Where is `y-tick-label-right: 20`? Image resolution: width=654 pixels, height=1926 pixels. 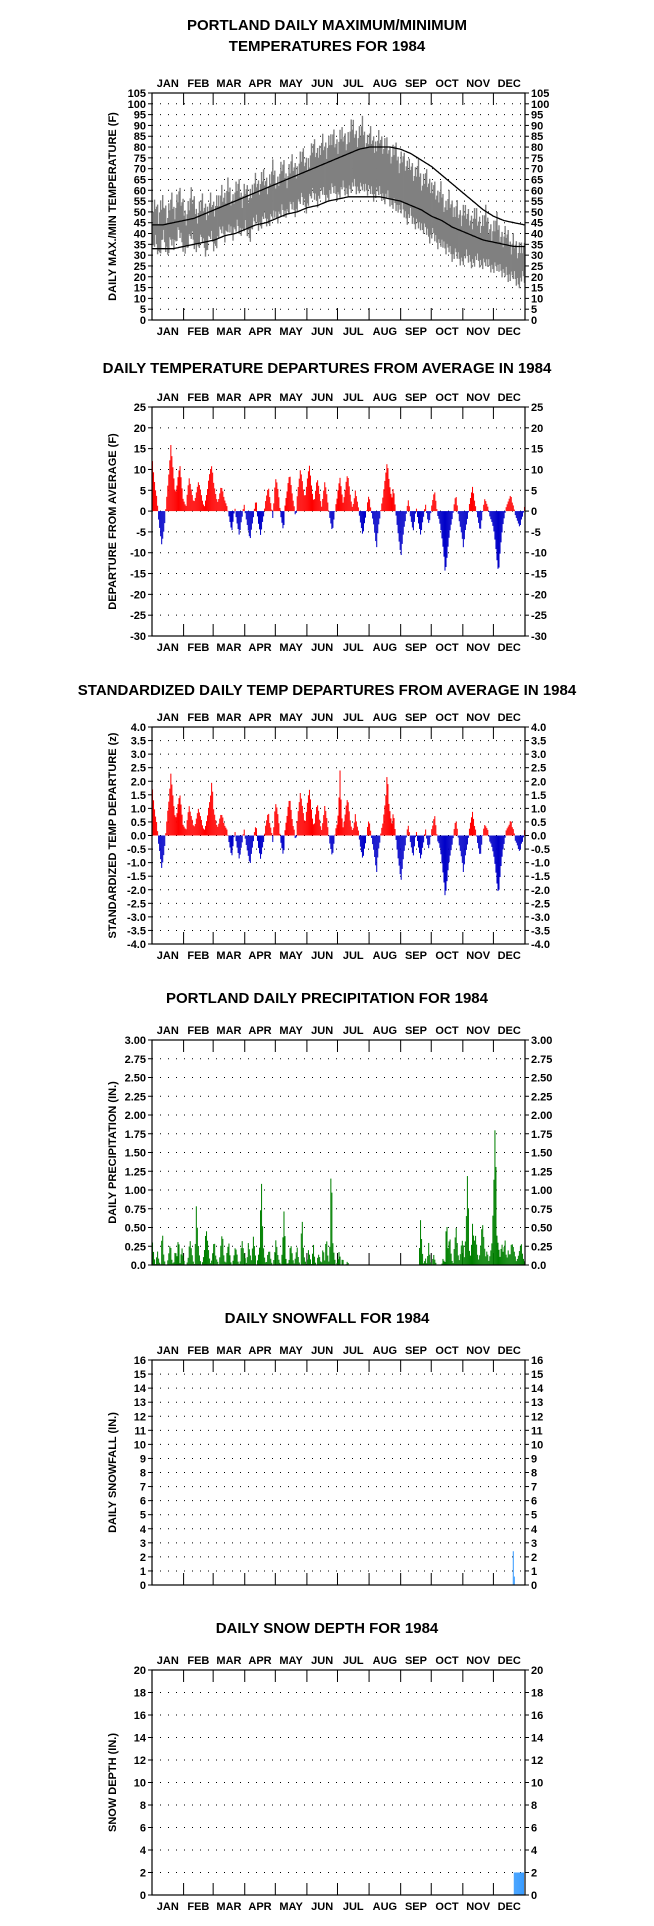
y-tick-label-right: 20 is located at coordinates (537, 1671).